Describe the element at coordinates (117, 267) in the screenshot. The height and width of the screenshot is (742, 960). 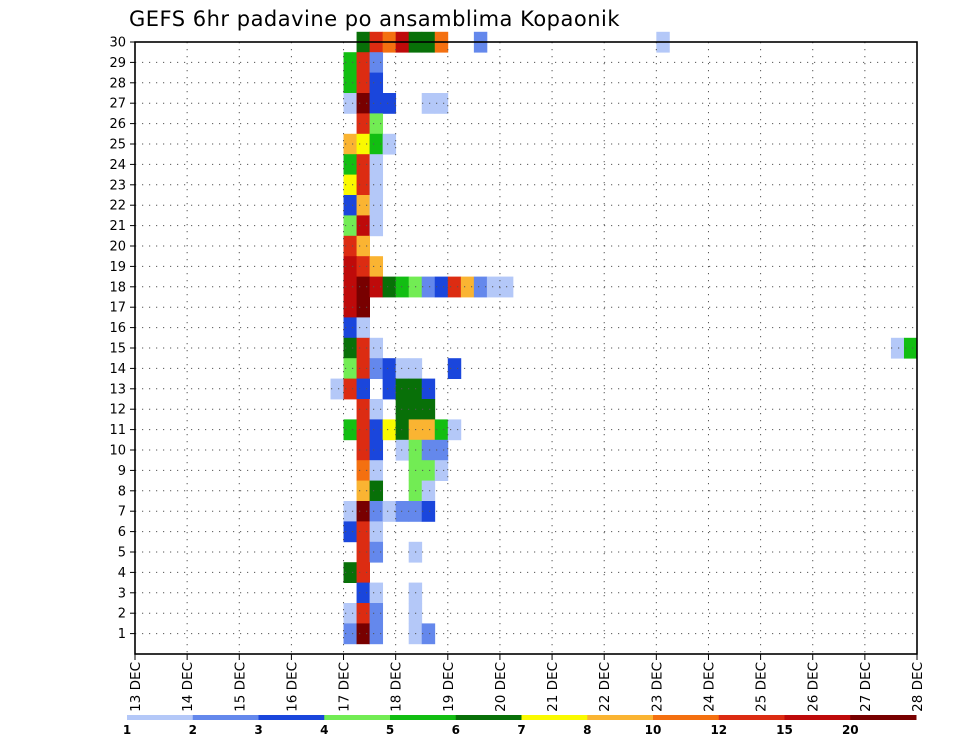
I see `y-tick-label: 19` at that location.